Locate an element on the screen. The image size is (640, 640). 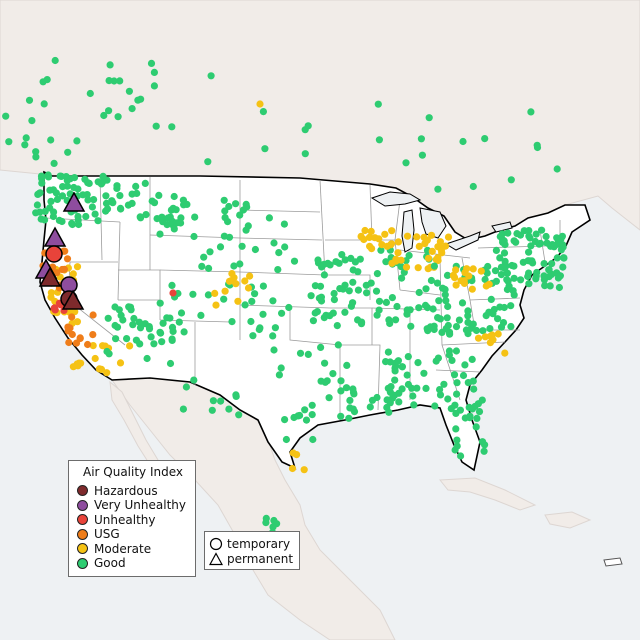
puerto-rico-land is located at coordinates (613, 562).